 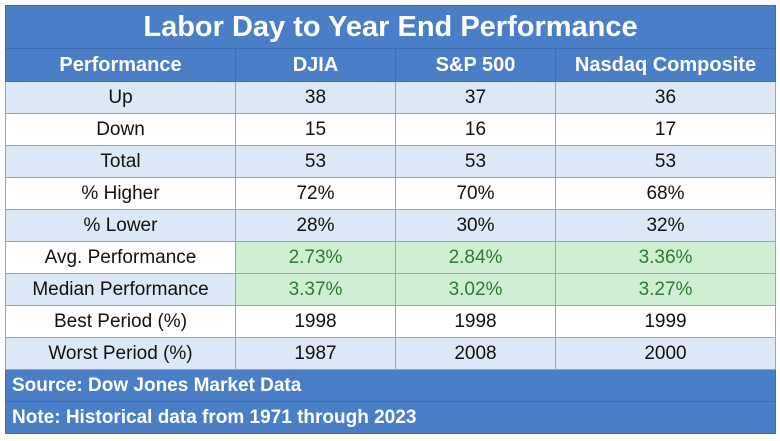 What do you see at coordinates (120, 97) in the screenshot?
I see `row-label: Up` at bounding box center [120, 97].